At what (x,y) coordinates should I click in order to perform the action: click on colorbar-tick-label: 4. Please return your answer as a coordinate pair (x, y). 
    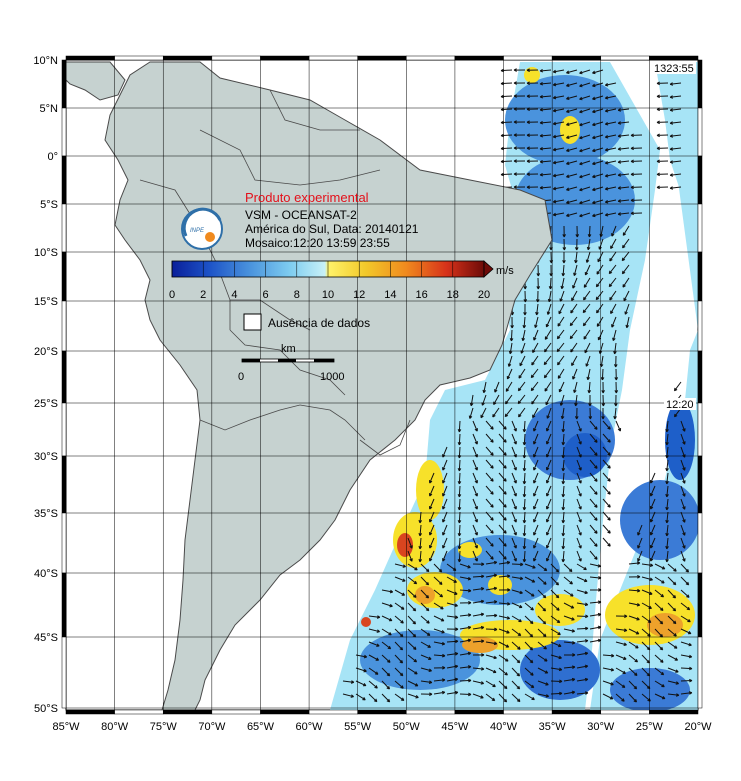
    Looking at the image, I should click on (234, 295).